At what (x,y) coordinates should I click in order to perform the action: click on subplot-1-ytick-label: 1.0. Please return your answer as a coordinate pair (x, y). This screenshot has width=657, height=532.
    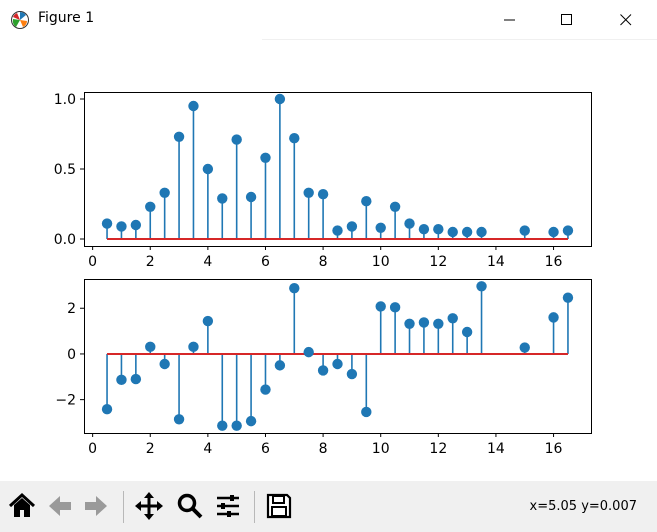
    Looking at the image, I should click on (65, 100).